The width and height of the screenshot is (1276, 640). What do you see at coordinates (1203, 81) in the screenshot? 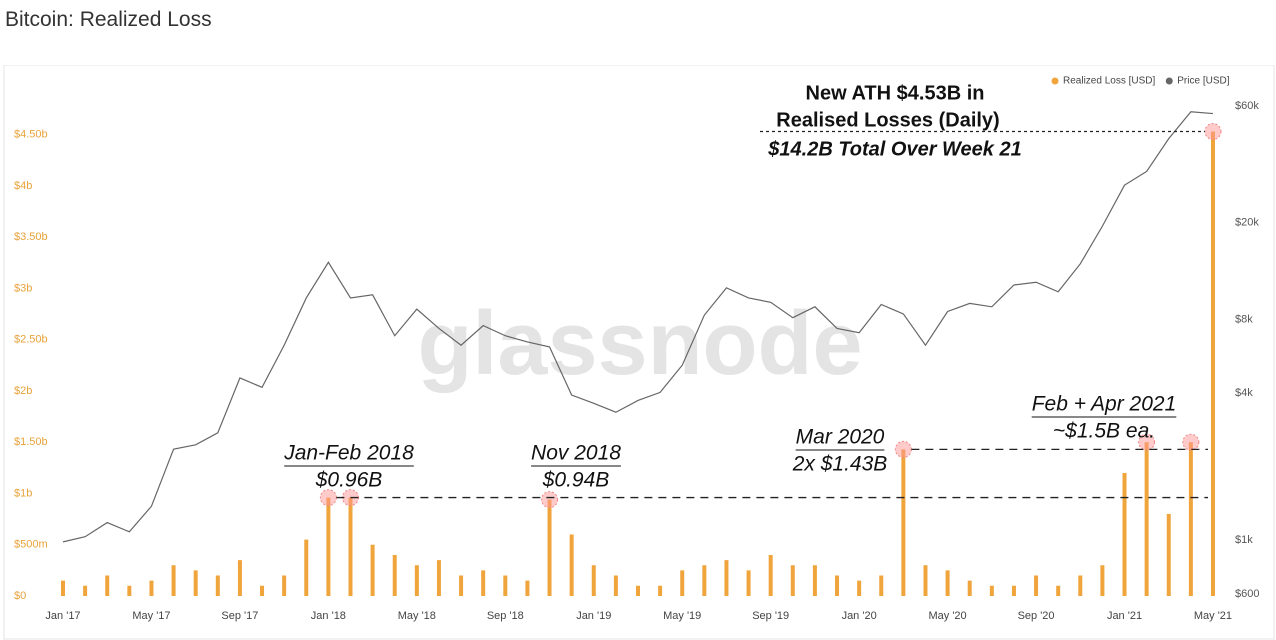
I see `legend-label: Price [USD]` at bounding box center [1203, 81].